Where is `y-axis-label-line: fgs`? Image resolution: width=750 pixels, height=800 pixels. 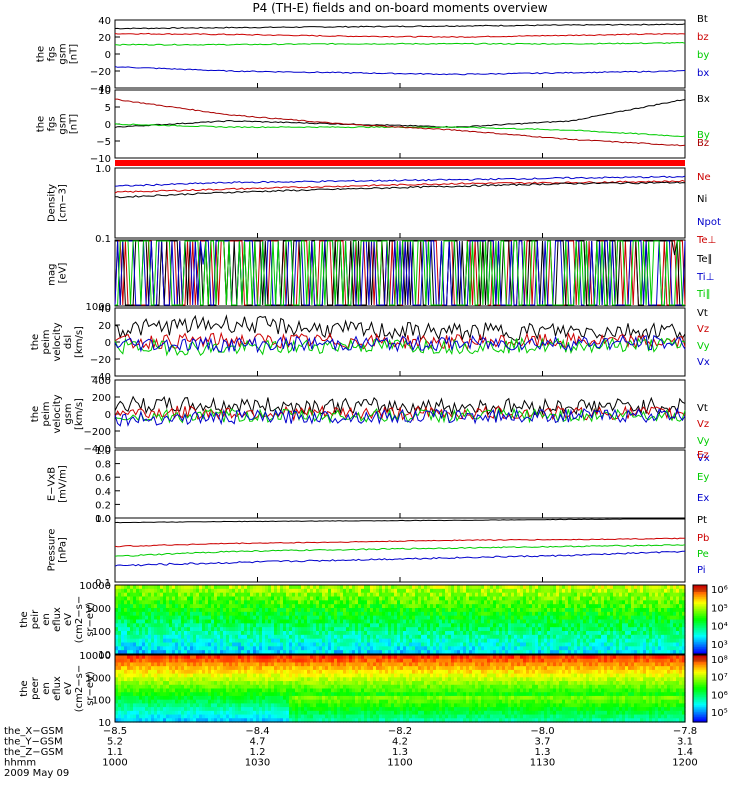 y-axis-label-line: fgs is located at coordinates (52, 53).